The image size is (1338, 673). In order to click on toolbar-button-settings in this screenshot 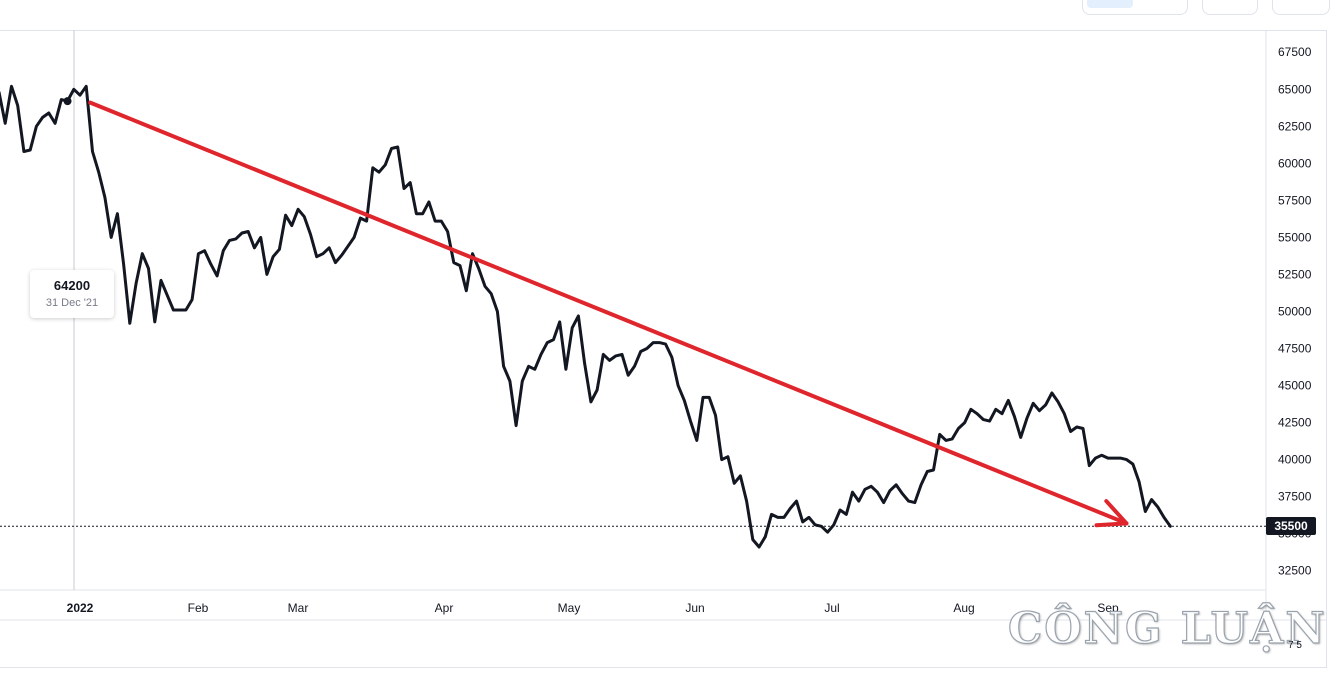, I will do `click(1230, 7)`.